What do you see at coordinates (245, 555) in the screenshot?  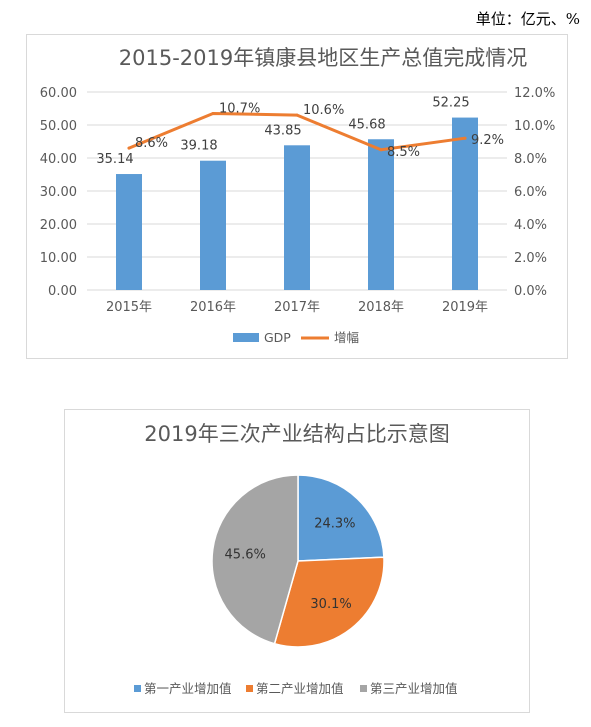 I see `pie-data-label: 45.6%` at bounding box center [245, 555].